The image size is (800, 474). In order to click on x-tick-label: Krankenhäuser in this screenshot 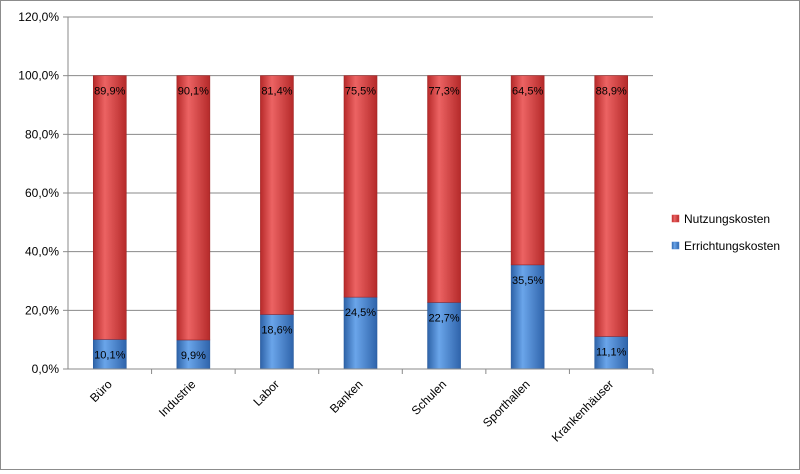, I will do `click(582, 410)`.